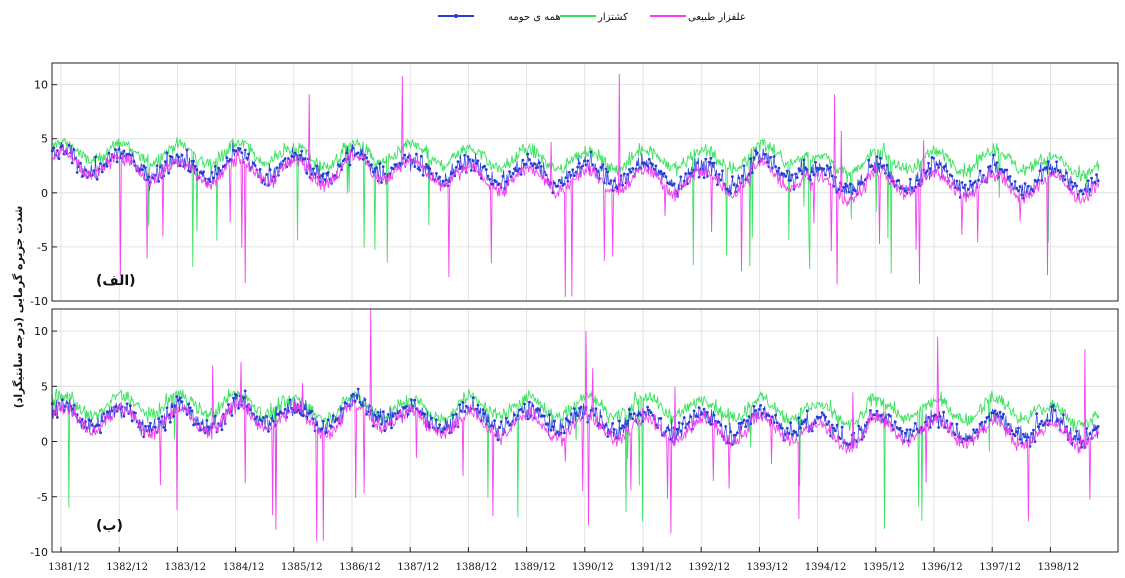 This screenshot has height=578, width=1125. What do you see at coordinates (594, 17) in the screenshot?
I see `legend-item: کشتزار` at bounding box center [594, 17].